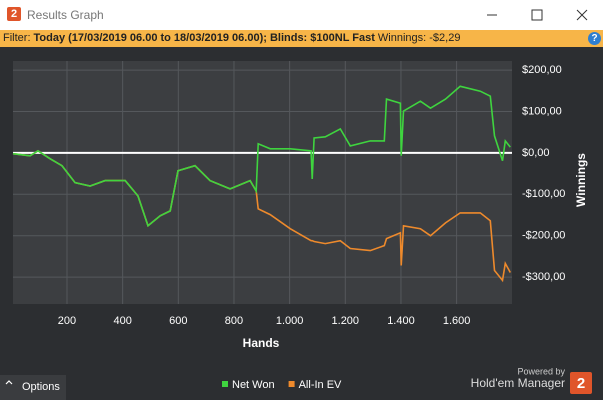 Image resolution: width=603 pixels, height=400 pixels. I want to click on x-tick-label: 800, so click(234, 321).